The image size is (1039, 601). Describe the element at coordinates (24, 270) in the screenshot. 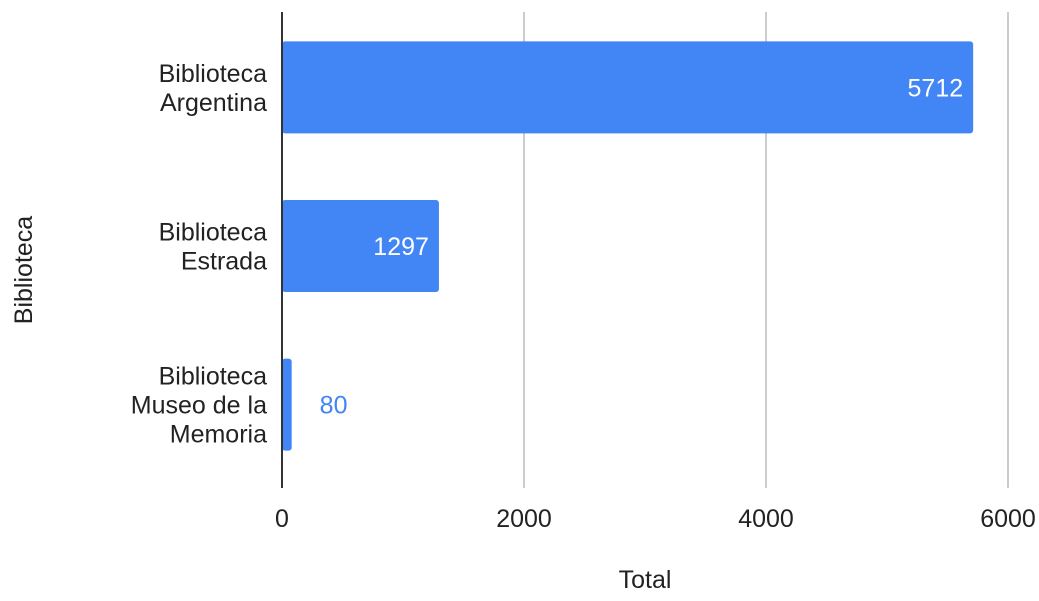

I see `y-axis-title: Biblioteca` at that location.